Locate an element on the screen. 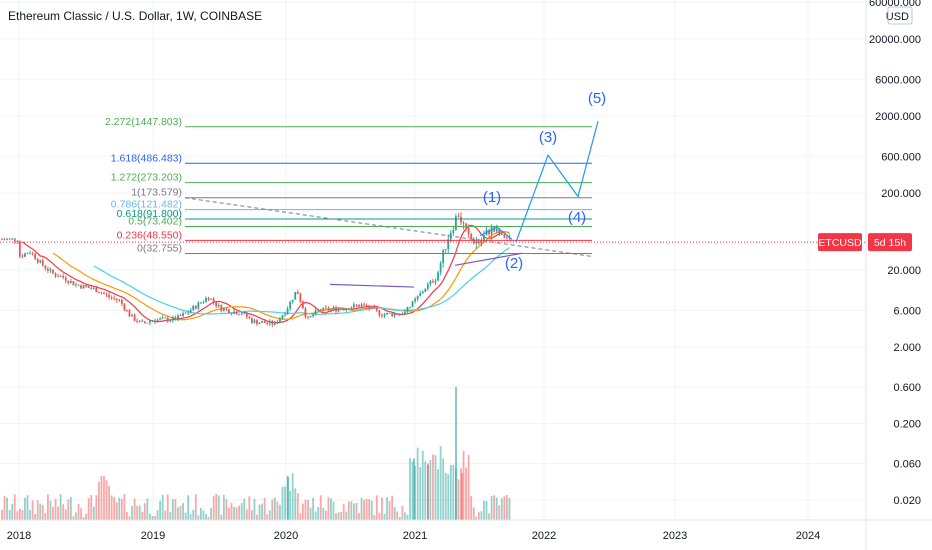 This screenshot has width=932, height=550. price-tick-label: 0.060 is located at coordinates (907, 465).